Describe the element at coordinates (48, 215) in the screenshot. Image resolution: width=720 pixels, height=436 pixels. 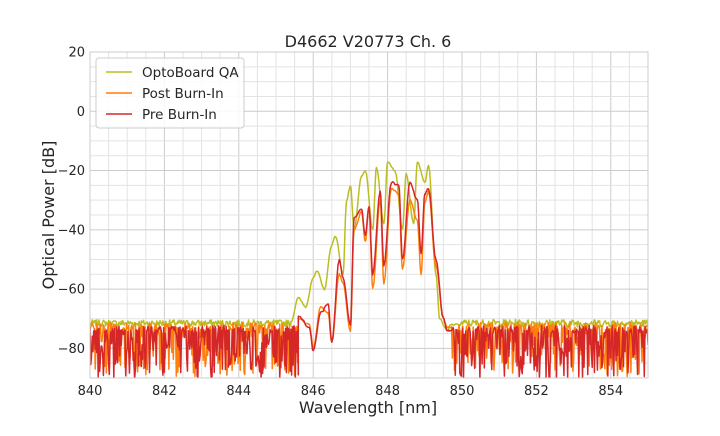
I see `y-axis-label: Optical Power [dB]` at that location.